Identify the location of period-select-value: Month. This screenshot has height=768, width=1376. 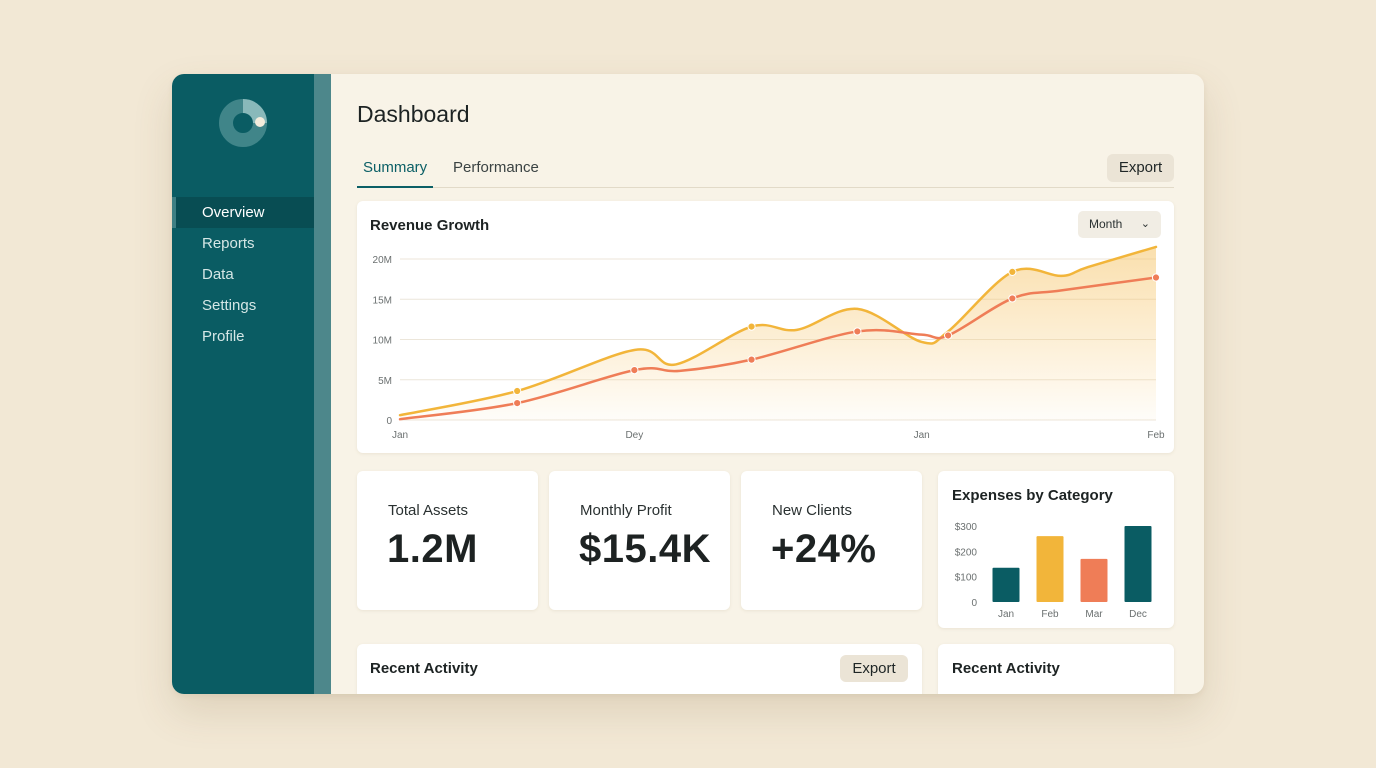
(1106, 224).